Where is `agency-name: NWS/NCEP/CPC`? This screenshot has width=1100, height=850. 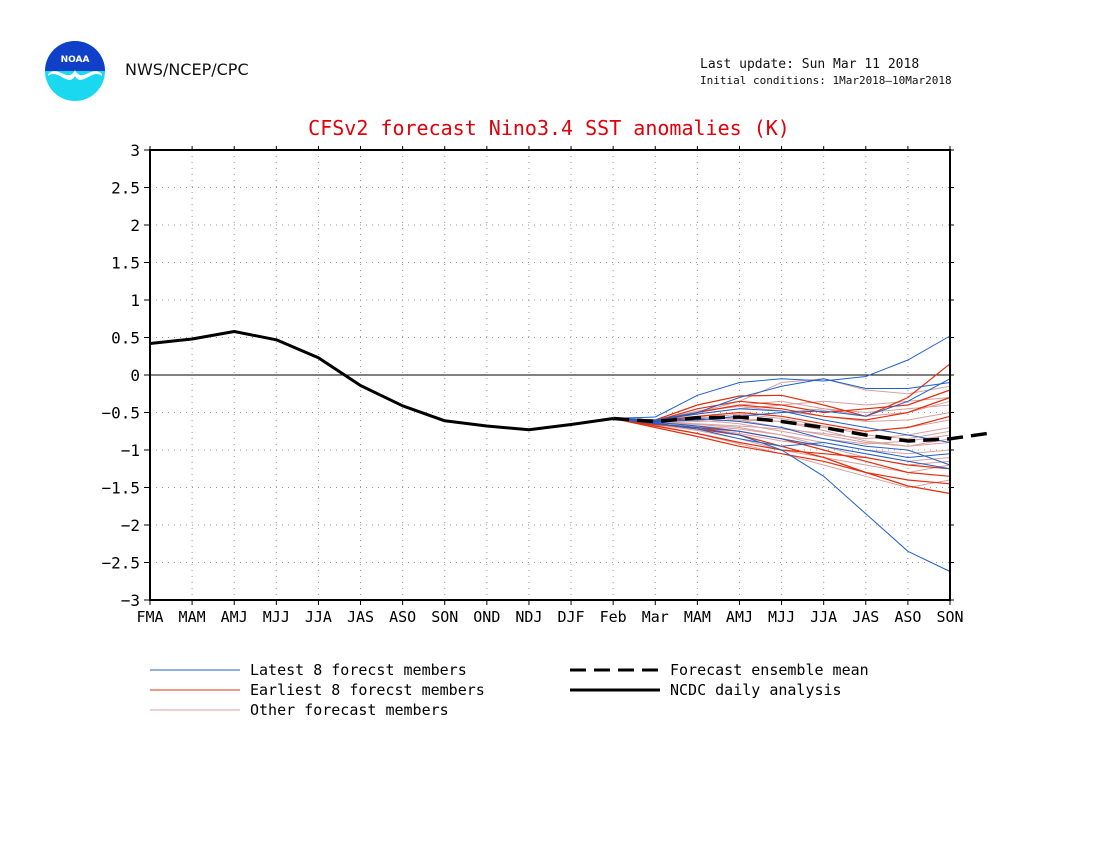
agency-name: NWS/NCEP/CPC is located at coordinates (187, 69).